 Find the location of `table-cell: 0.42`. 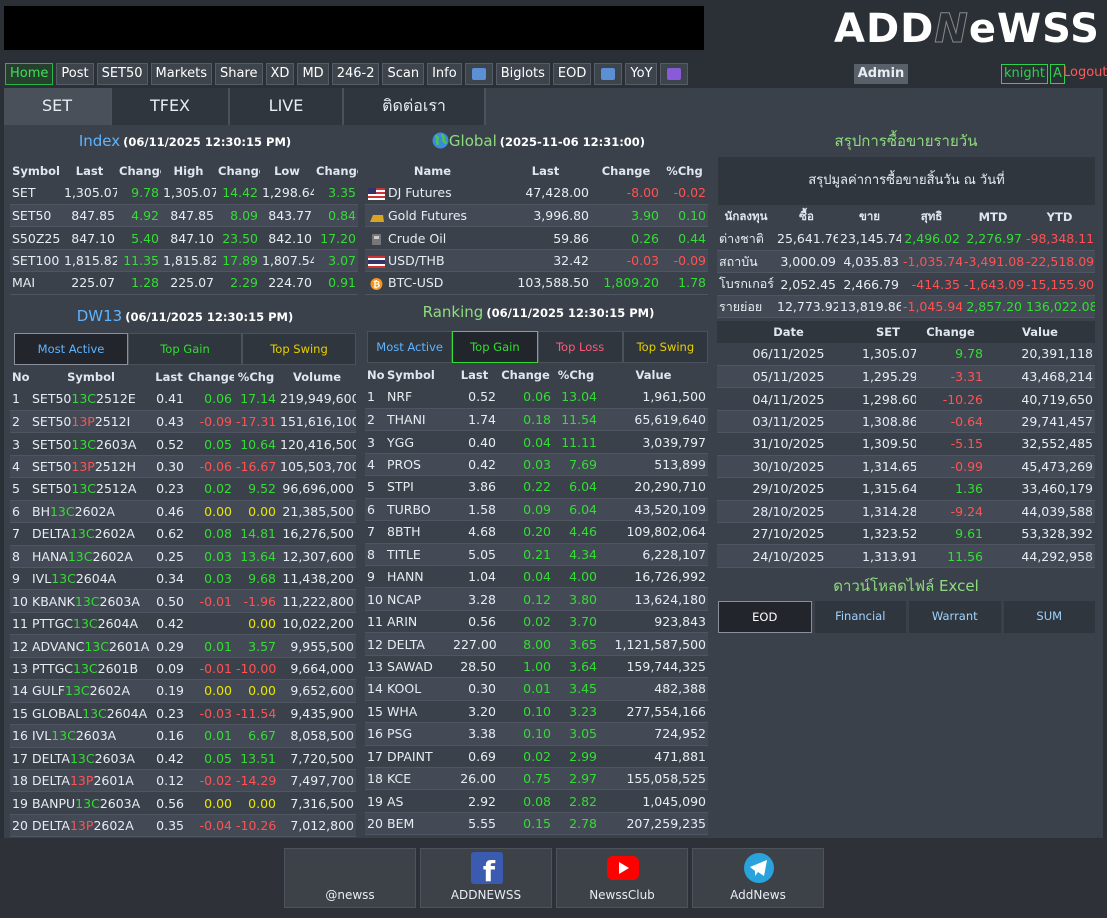

table-cell: 0.42 is located at coordinates (169, 624).